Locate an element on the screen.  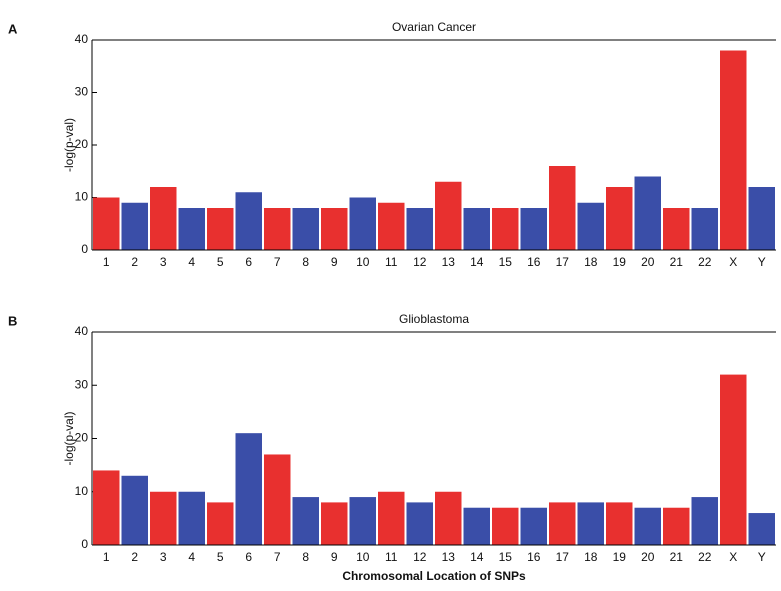
x-tick-label: 22 is located at coordinates (705, 557).